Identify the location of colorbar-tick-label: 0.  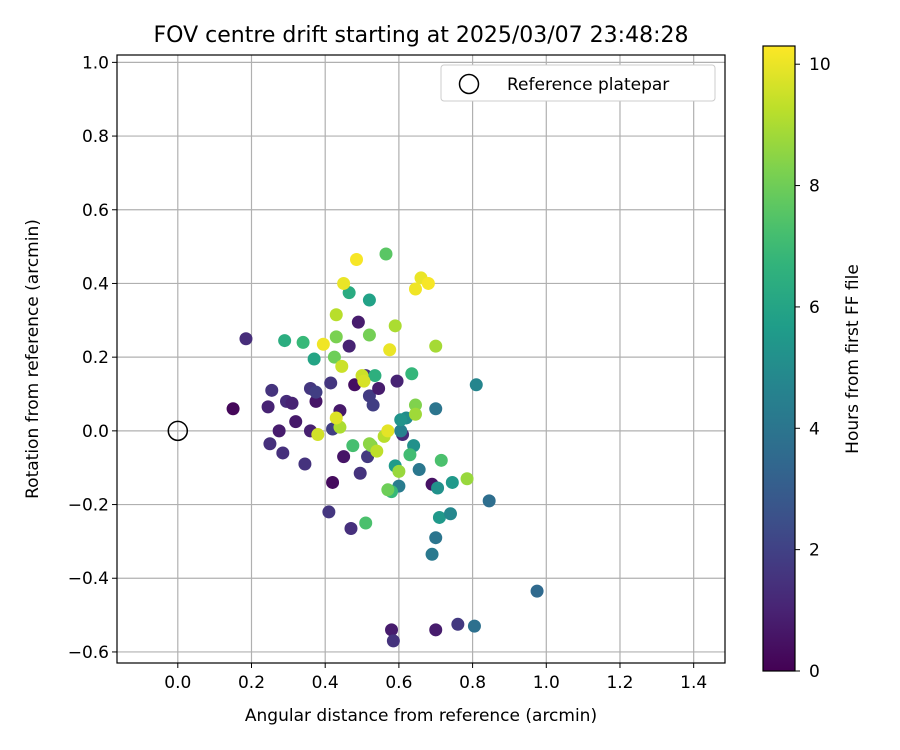
(814, 672).